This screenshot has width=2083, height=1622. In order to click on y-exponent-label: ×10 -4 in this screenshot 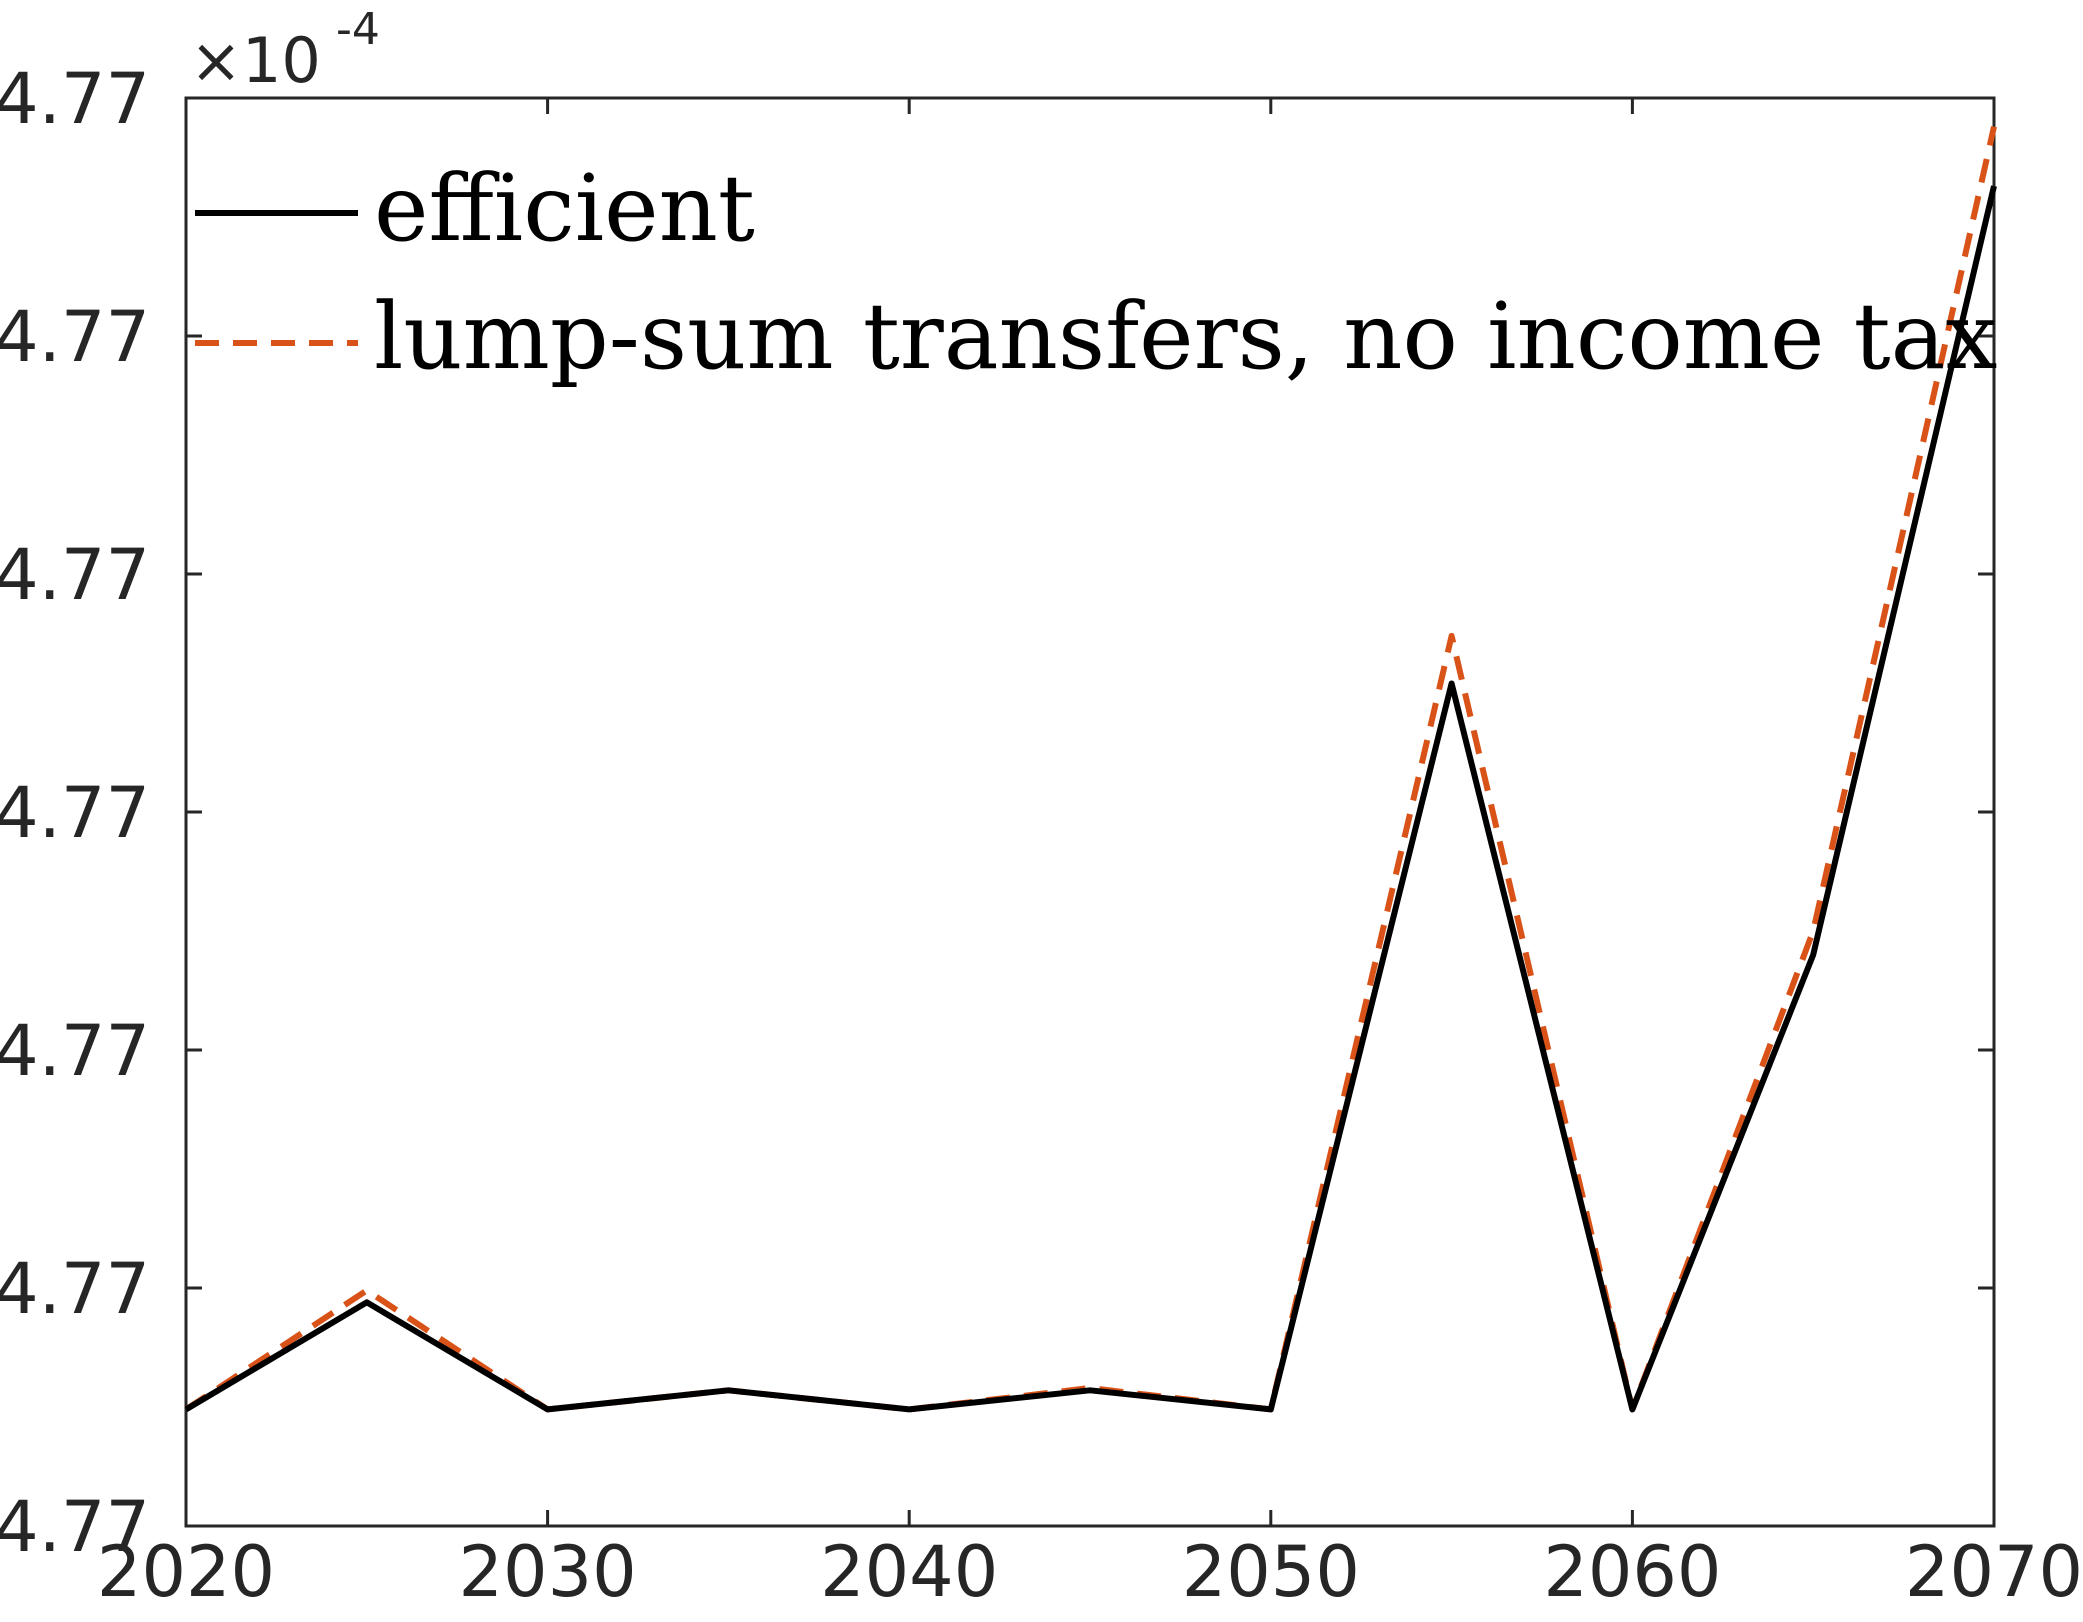, I will do `click(285, 50)`.